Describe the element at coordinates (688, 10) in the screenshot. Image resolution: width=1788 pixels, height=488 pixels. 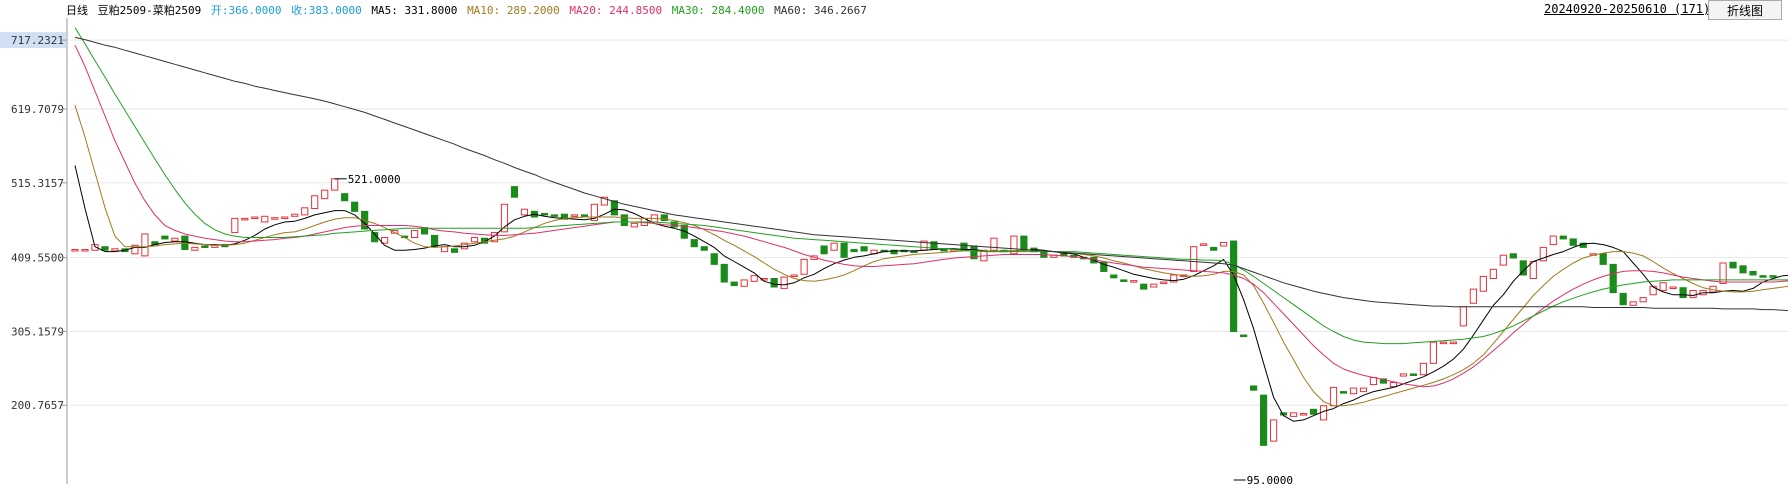
I see `ma30-label: MA30:` at that location.